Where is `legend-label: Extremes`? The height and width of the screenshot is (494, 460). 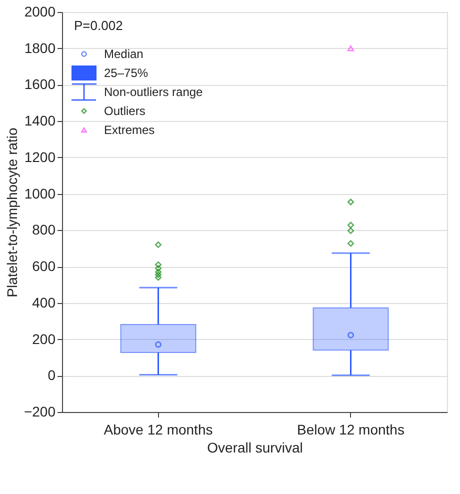 legend-label: Extremes is located at coordinates (129, 130).